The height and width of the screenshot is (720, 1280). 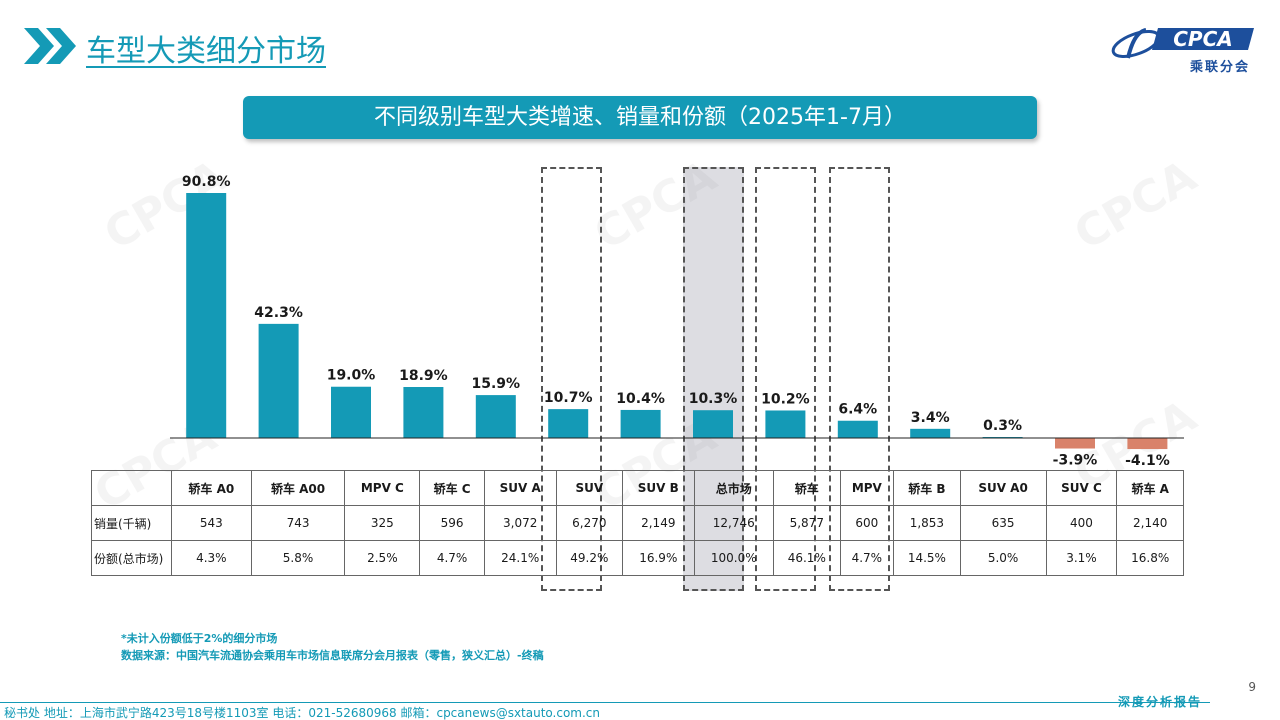 What do you see at coordinates (520, 488) in the screenshot?
I see `table-header-cell: SUV A` at bounding box center [520, 488].